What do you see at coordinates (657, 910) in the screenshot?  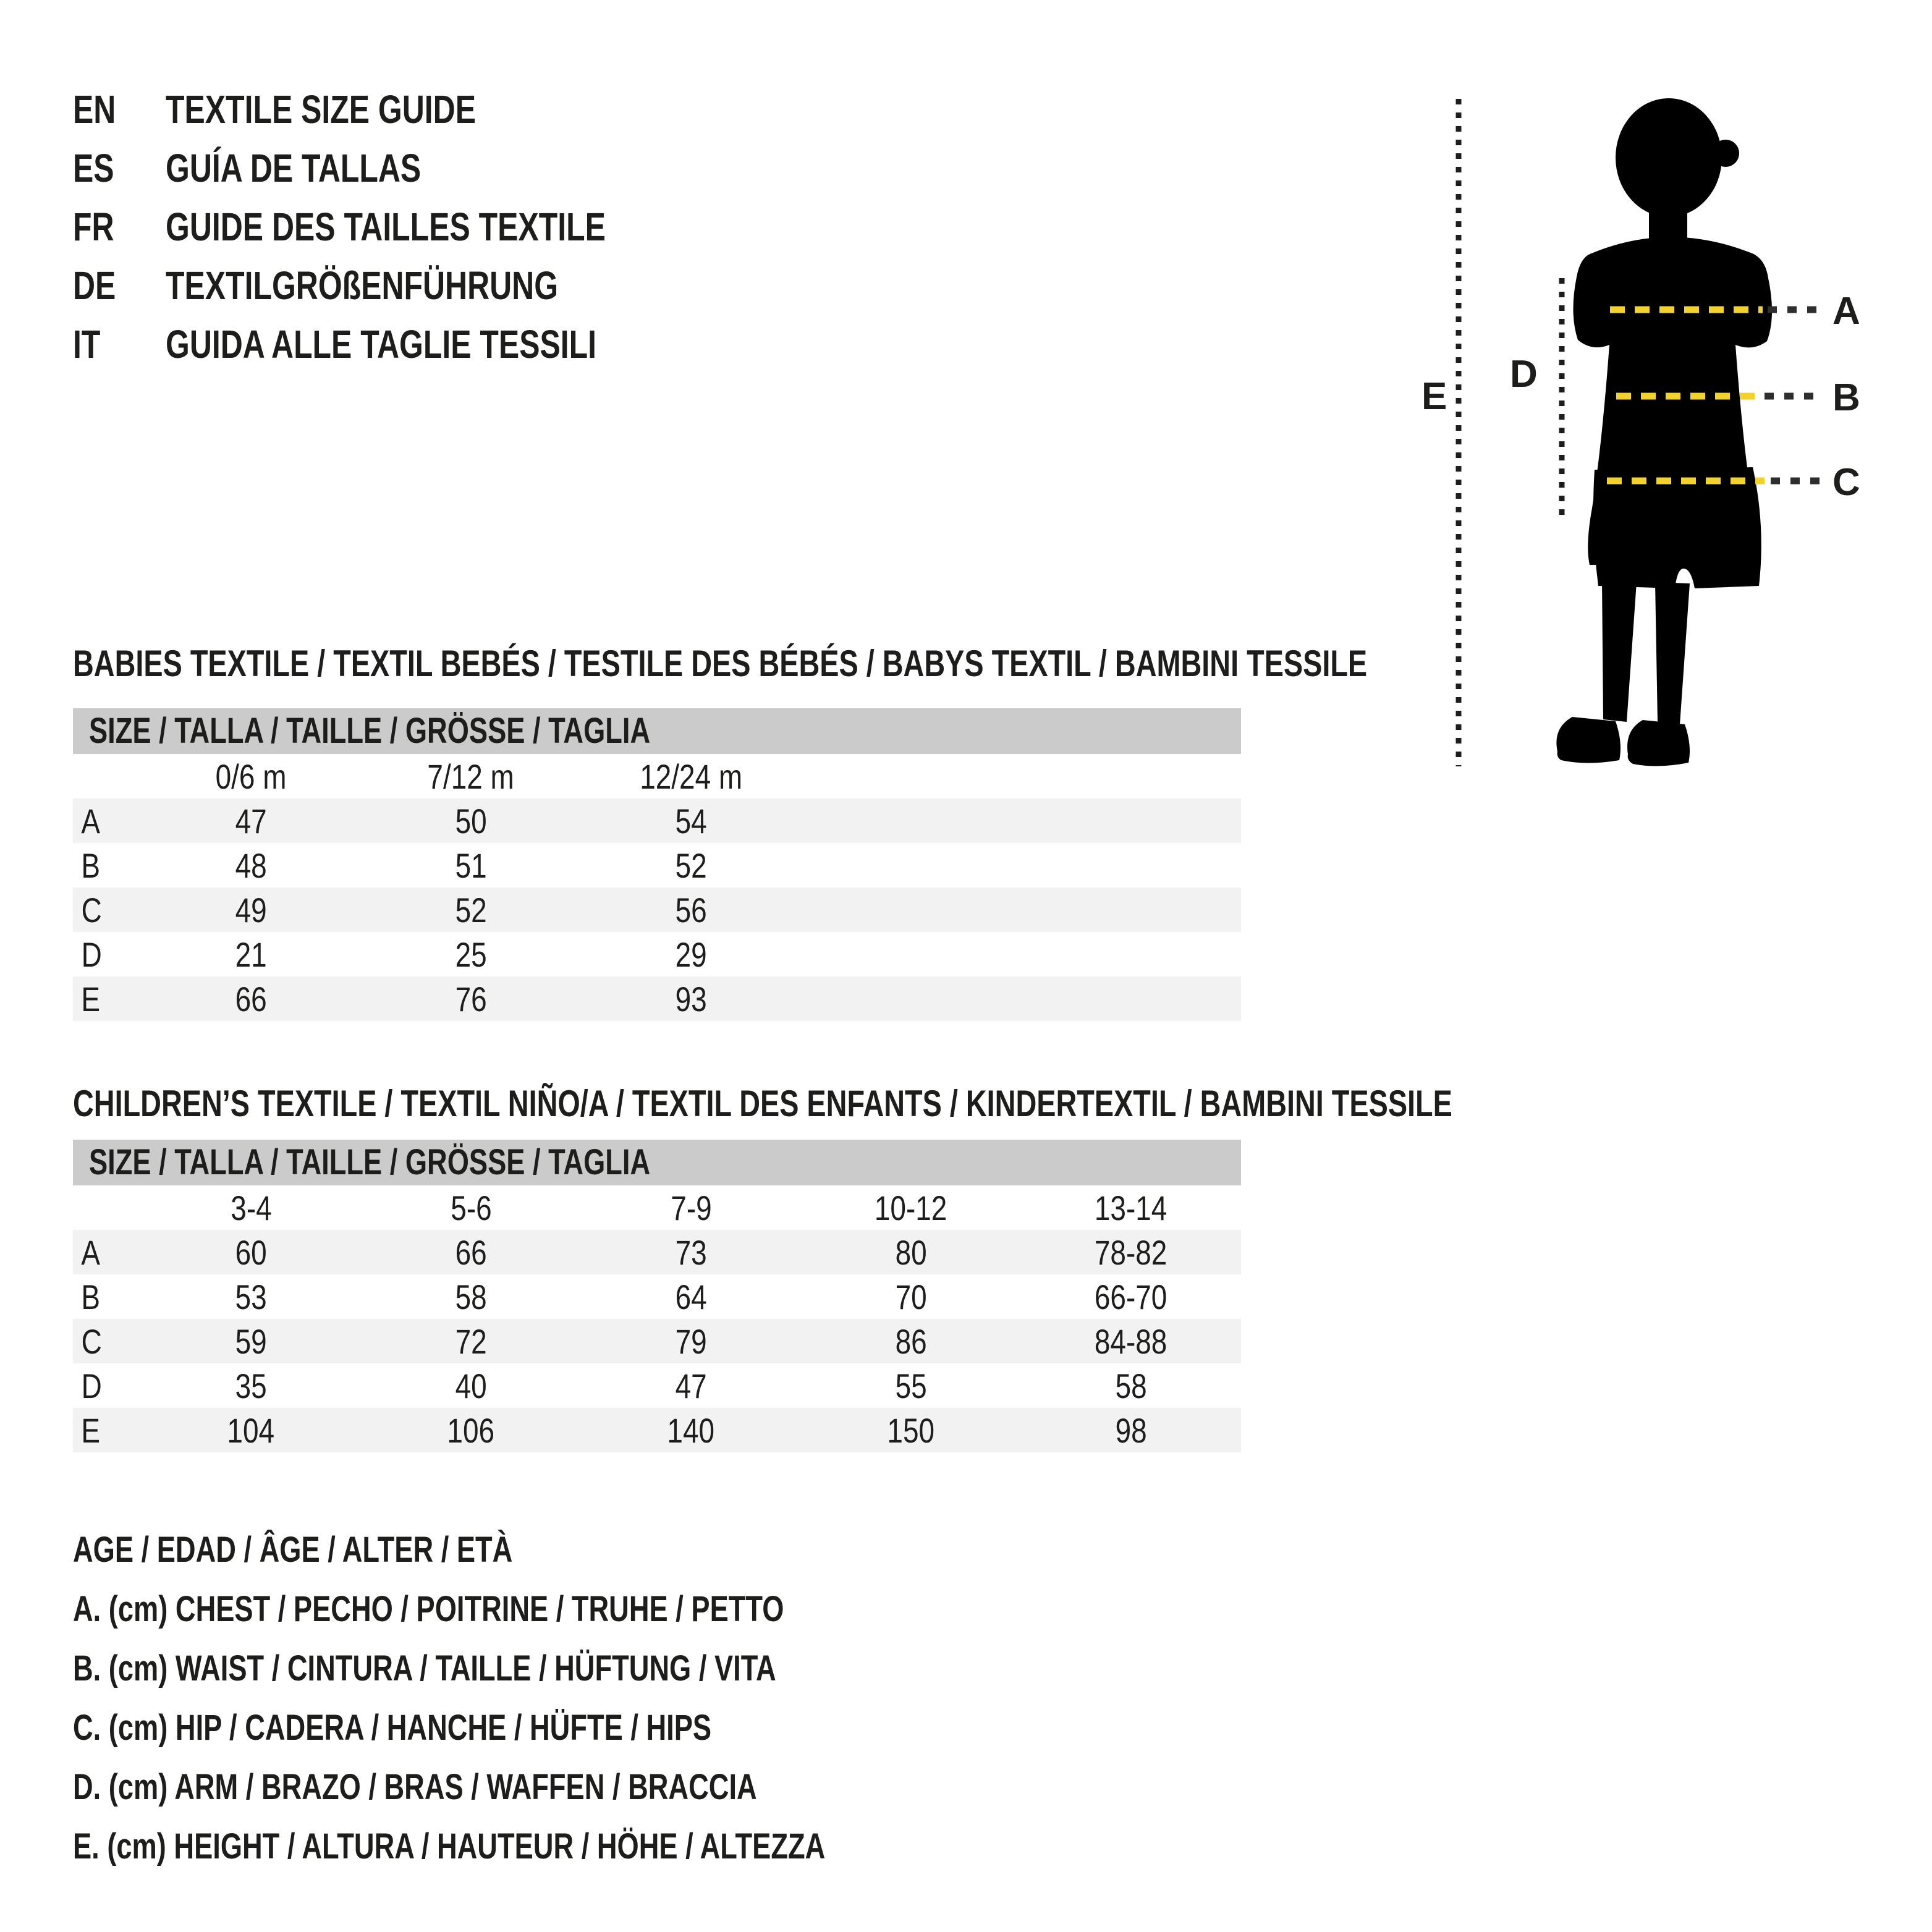 I see `table-row: C 49 52 56` at bounding box center [657, 910].